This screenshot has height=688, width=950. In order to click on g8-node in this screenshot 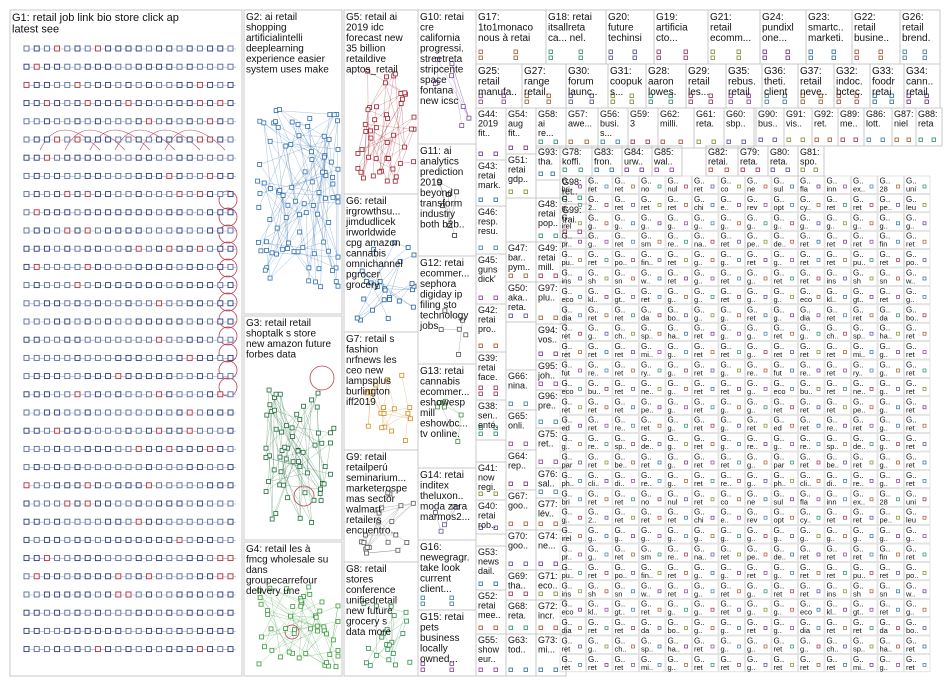, I will do `click(366, 663)`.